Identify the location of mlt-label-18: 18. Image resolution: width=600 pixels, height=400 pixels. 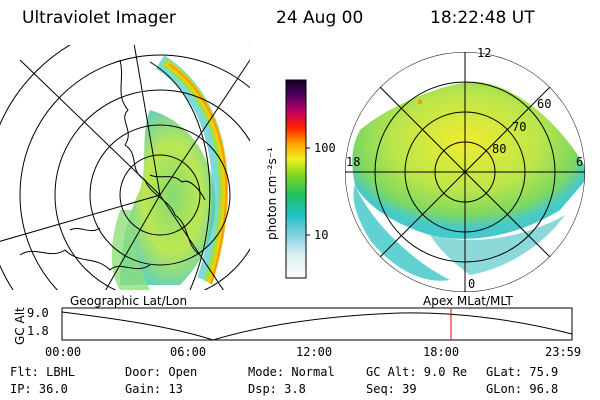
(353, 162).